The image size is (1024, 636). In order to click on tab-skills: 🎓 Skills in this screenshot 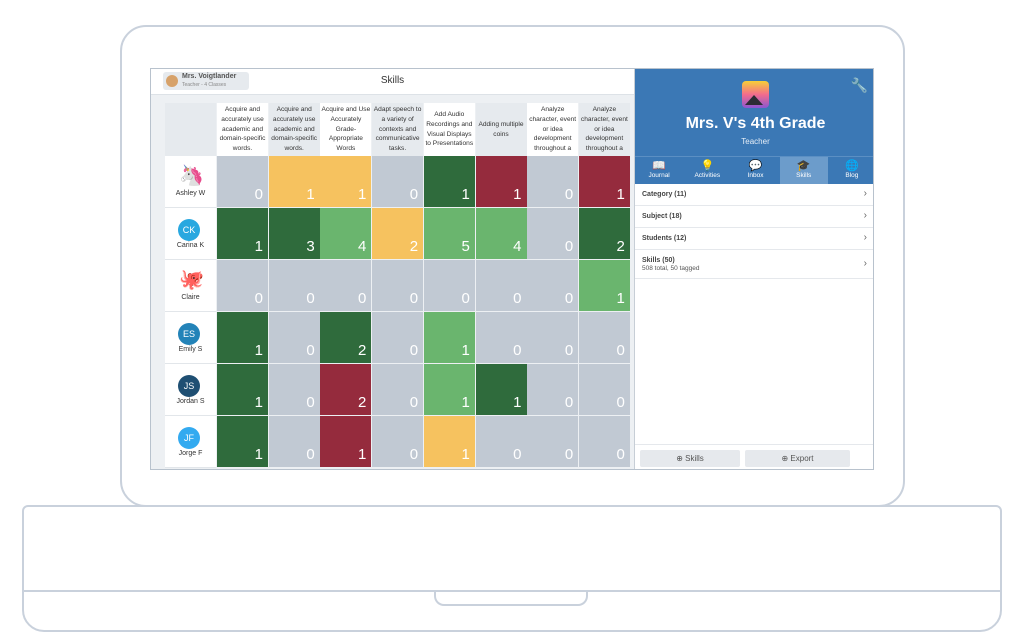, I will do `click(803, 170)`.